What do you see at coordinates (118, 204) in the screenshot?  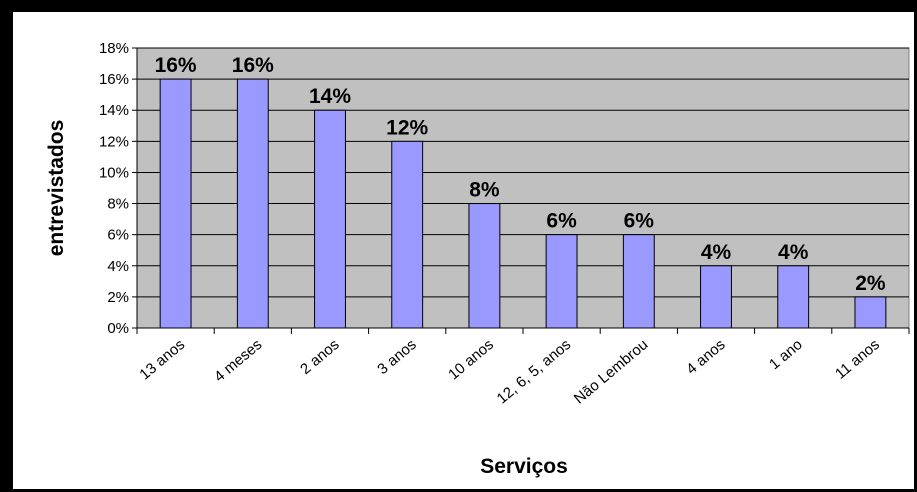 I see `y-tick-label: 8%` at bounding box center [118, 204].